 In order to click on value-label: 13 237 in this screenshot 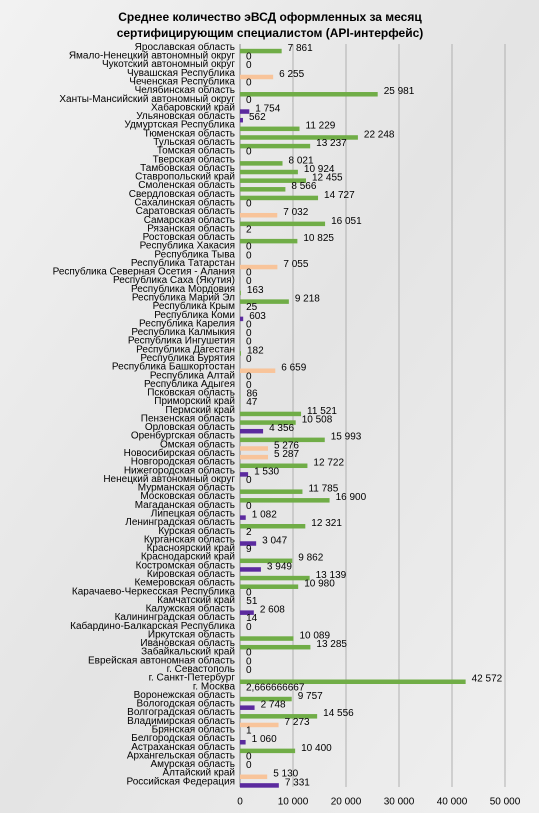, I will do `click(331, 143)`.